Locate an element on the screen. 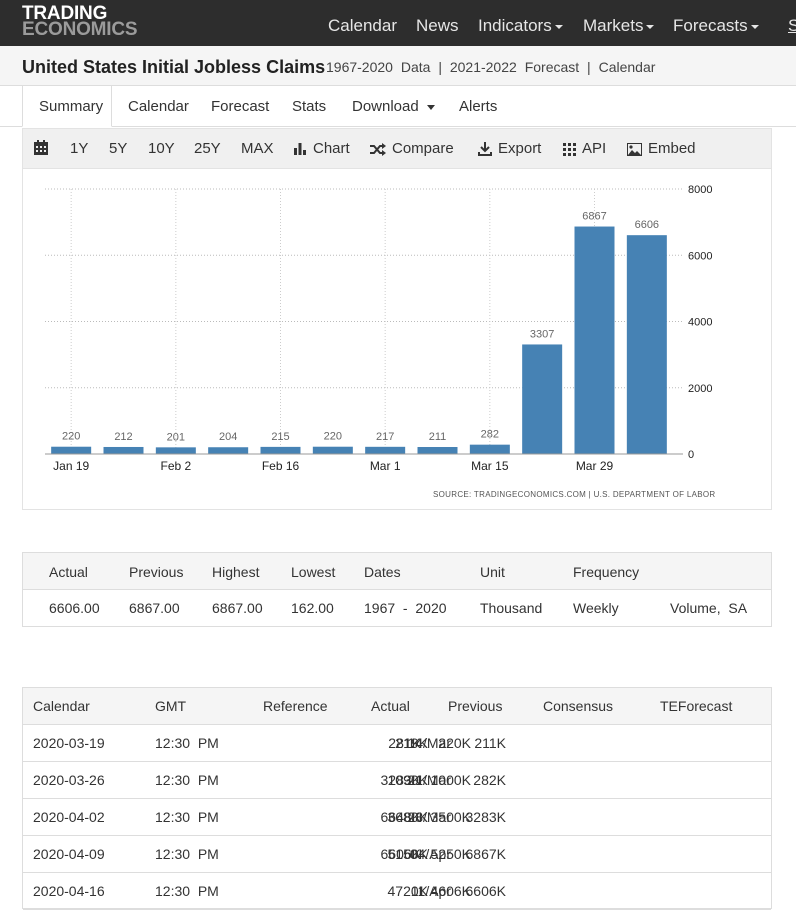 Image resolution: width=796 pixels, height=910 pixels. calendar-link: Calendar is located at coordinates (627, 67).